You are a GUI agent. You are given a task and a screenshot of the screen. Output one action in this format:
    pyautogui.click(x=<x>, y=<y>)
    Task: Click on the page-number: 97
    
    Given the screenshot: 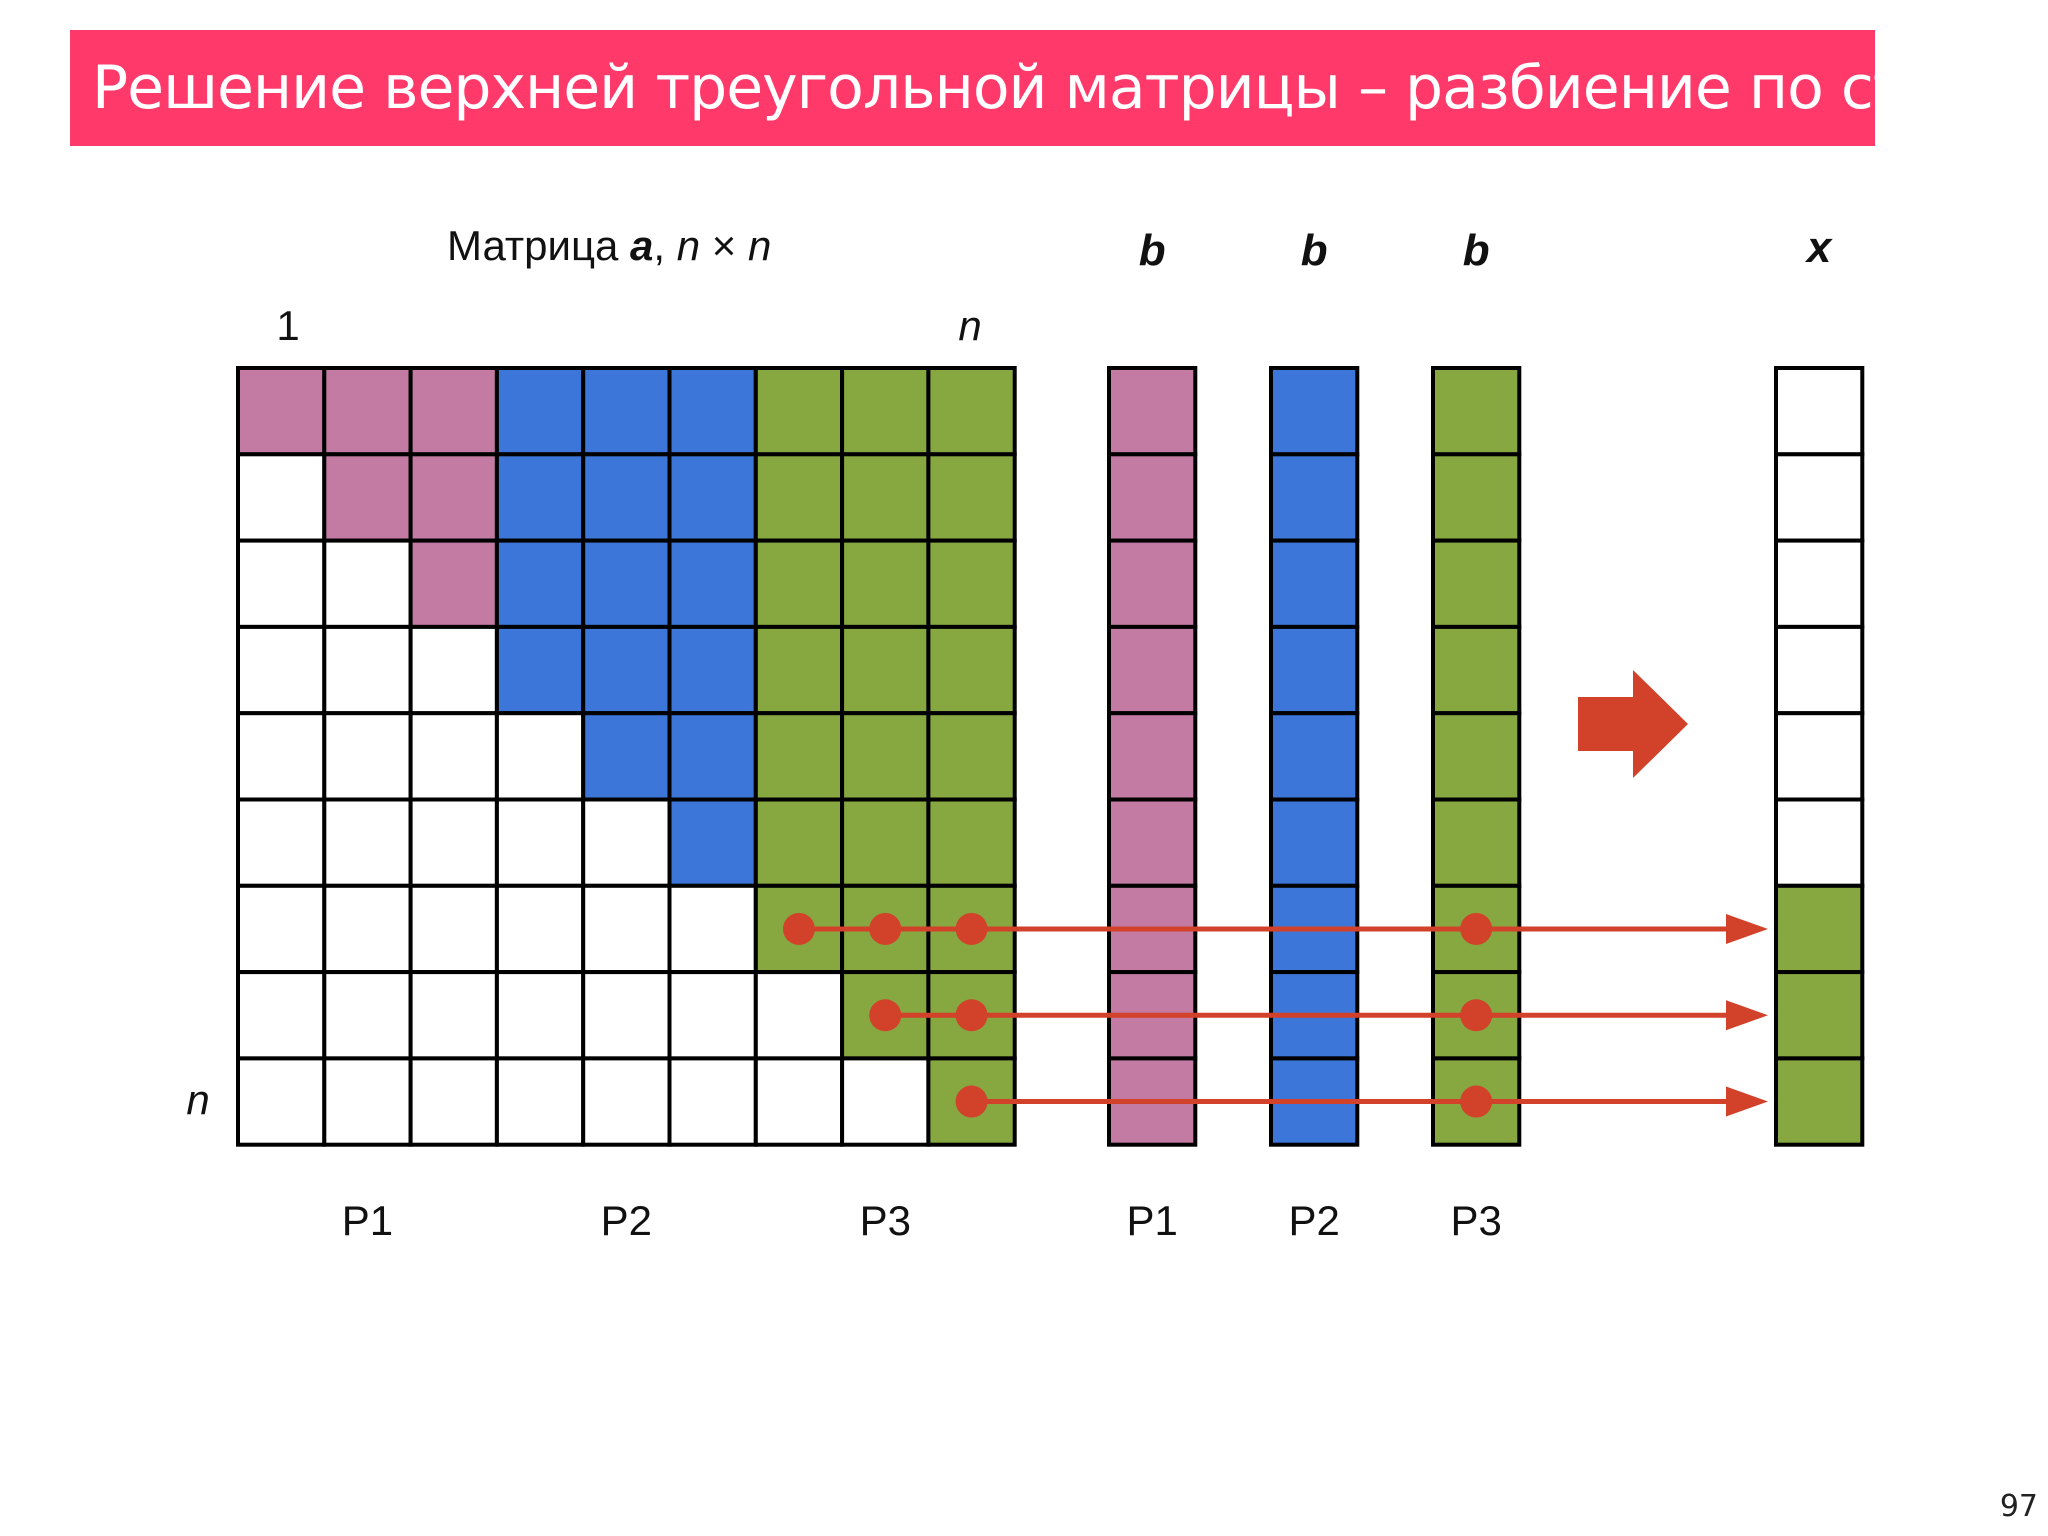 What is the action you would take?
    pyautogui.click(x=2018, y=1506)
    